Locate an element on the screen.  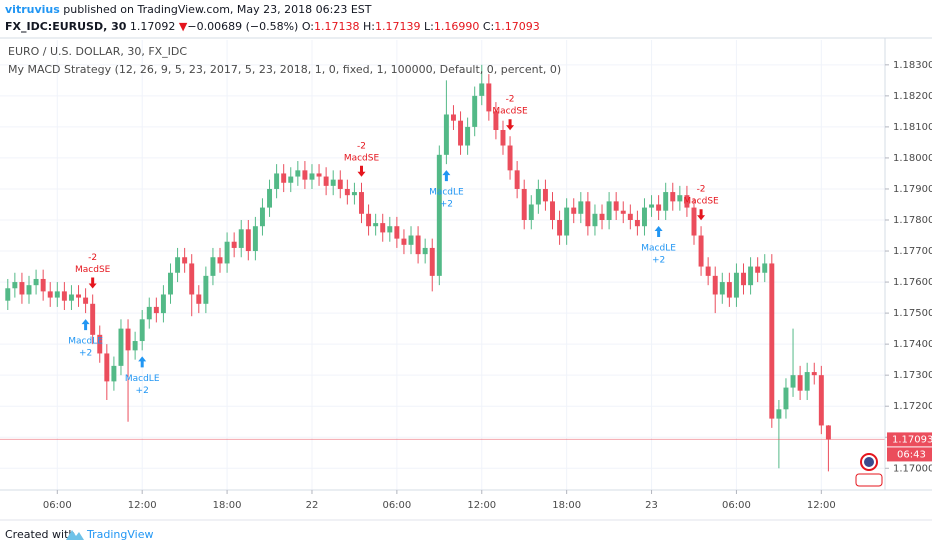
event-flags is located at coordinates (869, 480).